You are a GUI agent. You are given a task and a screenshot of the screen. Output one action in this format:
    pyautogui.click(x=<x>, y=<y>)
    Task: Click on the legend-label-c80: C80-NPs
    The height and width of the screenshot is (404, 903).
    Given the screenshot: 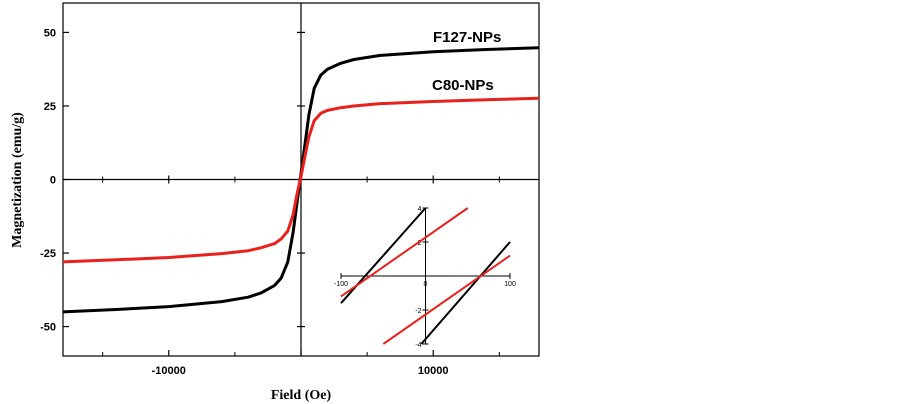 What is the action you would take?
    pyautogui.click(x=463, y=85)
    